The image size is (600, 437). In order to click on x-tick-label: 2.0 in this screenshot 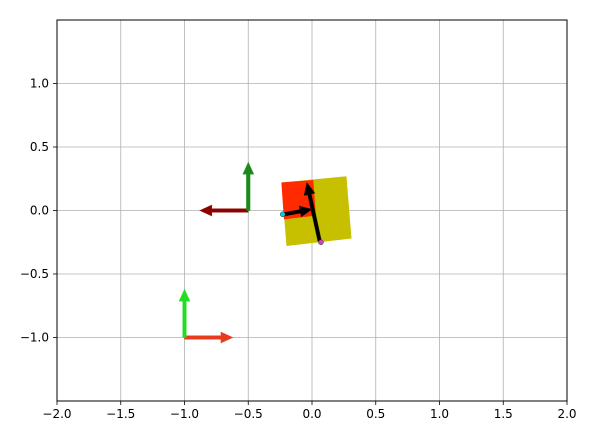, I will do `click(566, 414)`.